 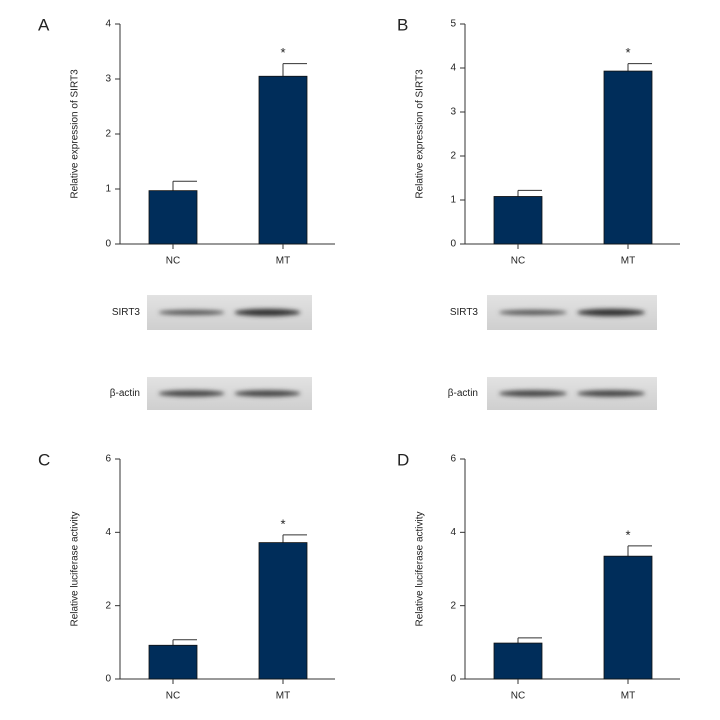 I want to click on panel-letter: C, so click(x=44, y=459).